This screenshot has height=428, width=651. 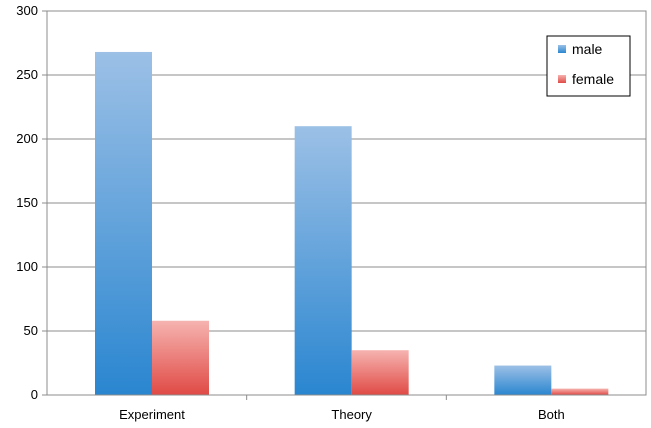 I want to click on bar-female-both, so click(x=580, y=391).